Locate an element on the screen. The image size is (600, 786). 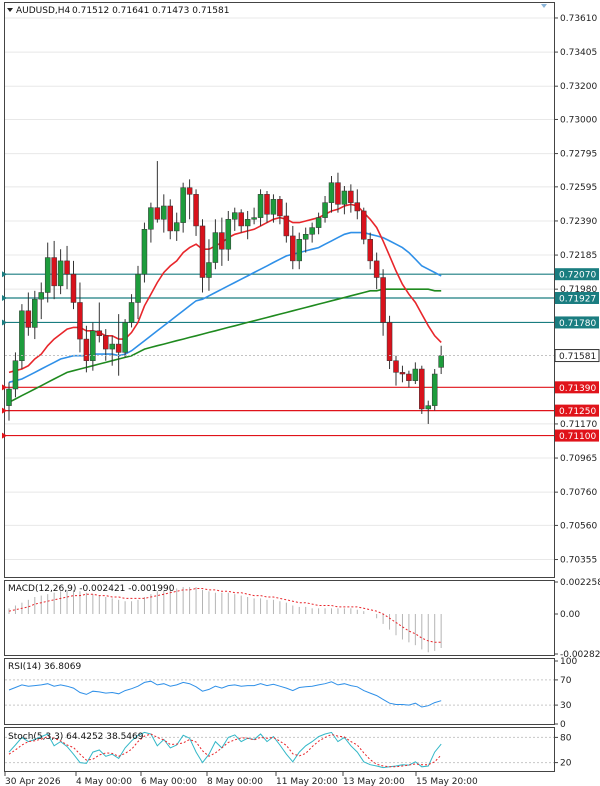
macd-label: MACD(12,26,9) -0.002421 -0.001990 is located at coordinates (91, 589).